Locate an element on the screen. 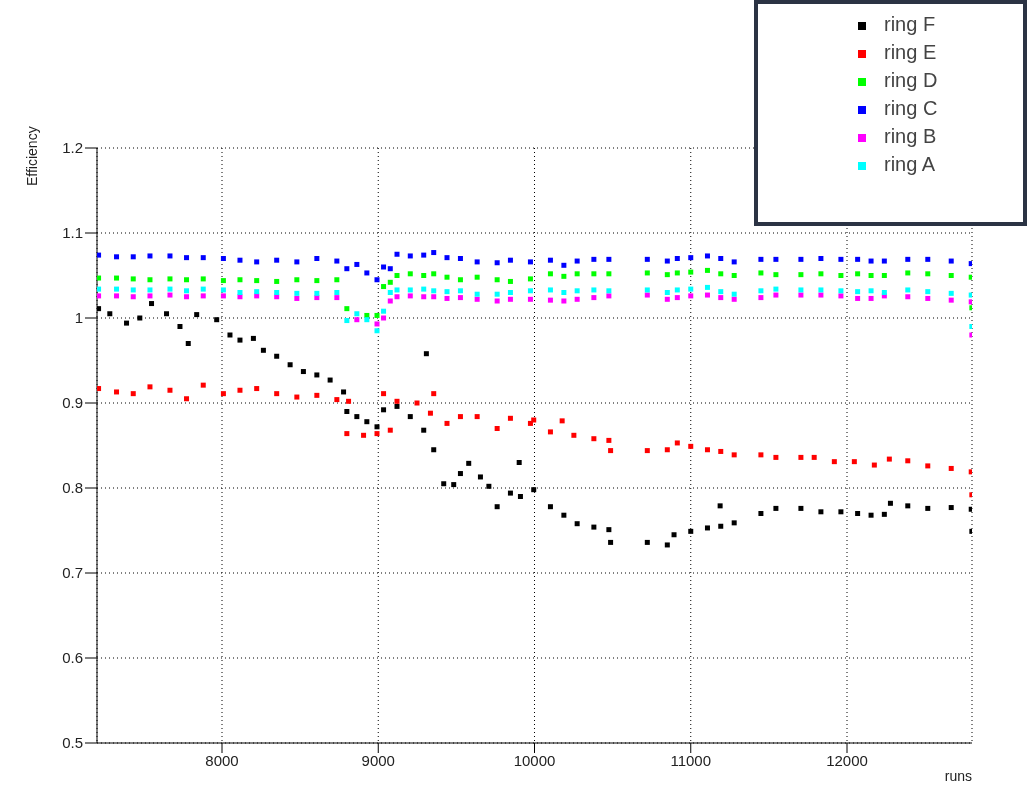  legend-label: ring B is located at coordinates (910, 136).